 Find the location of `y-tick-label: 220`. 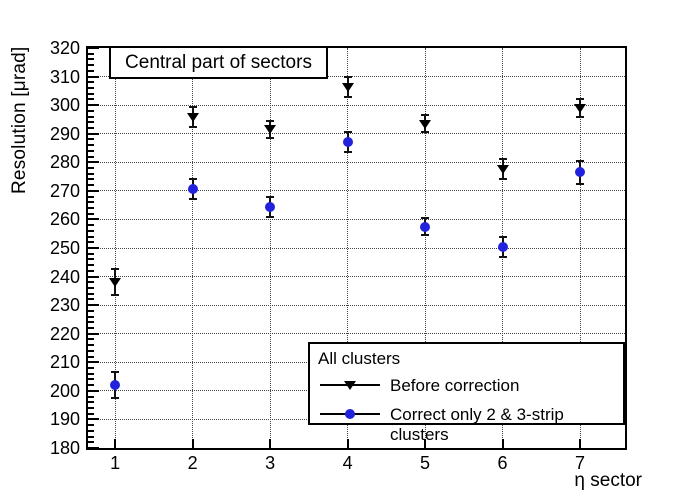

y-tick-label: 220 is located at coordinates (64, 333).